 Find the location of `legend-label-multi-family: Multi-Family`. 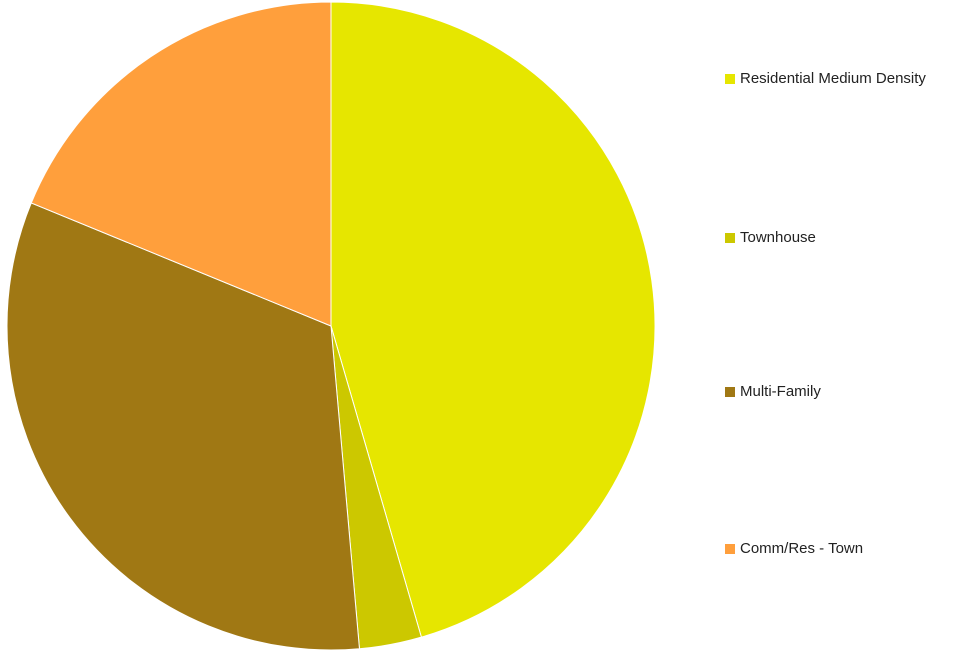

legend-label-multi-family: Multi-Family is located at coordinates (780, 391).